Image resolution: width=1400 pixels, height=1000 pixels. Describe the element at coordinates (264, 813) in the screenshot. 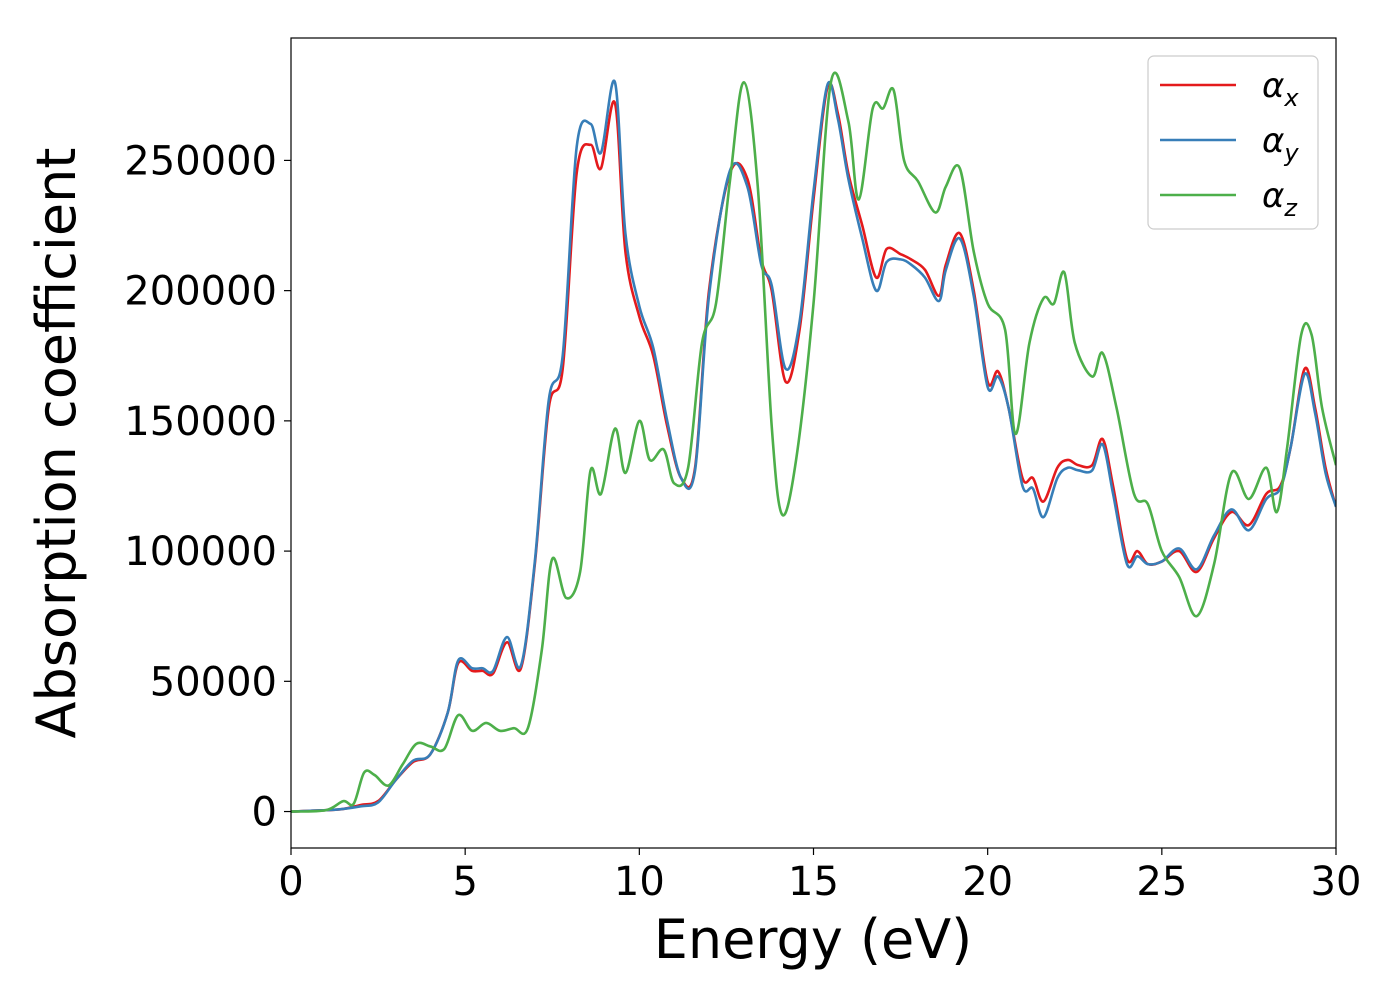

I see `y-tick-label: 0` at that location.